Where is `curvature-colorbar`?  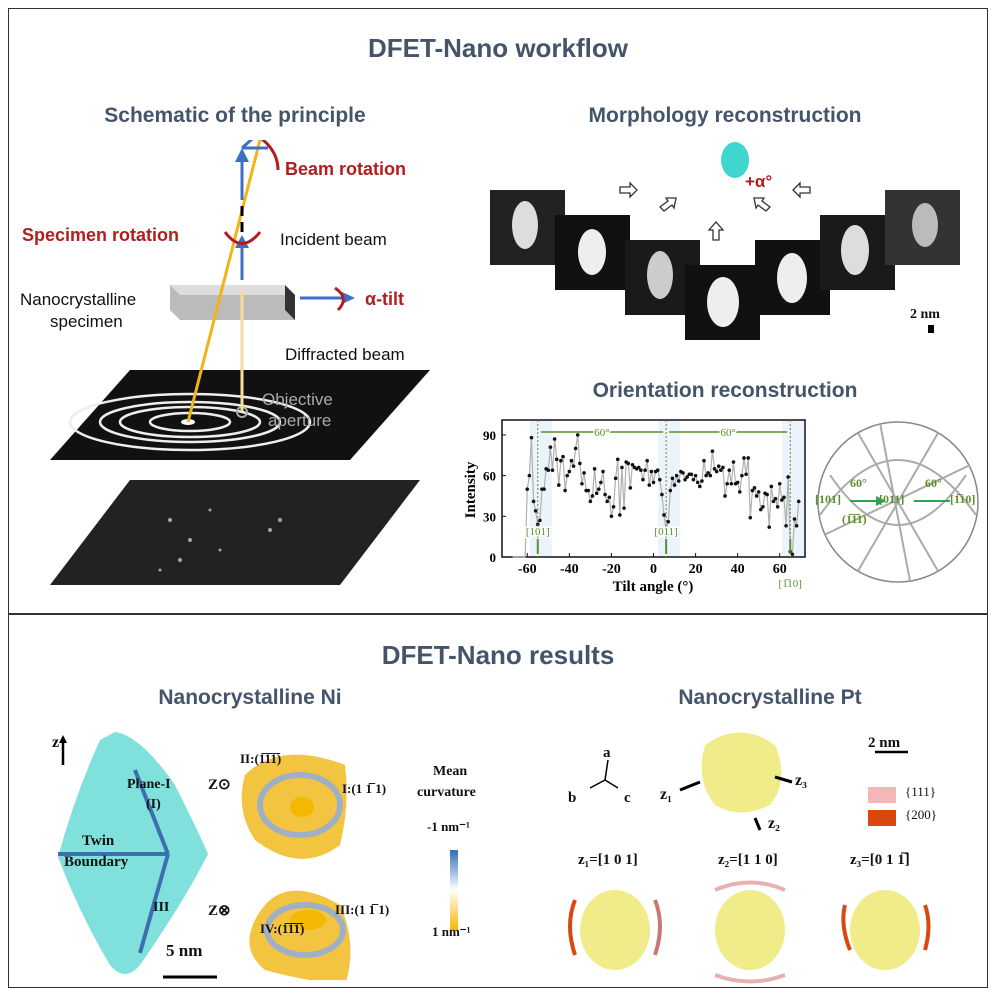
curvature-colorbar is located at coordinates (454, 890).